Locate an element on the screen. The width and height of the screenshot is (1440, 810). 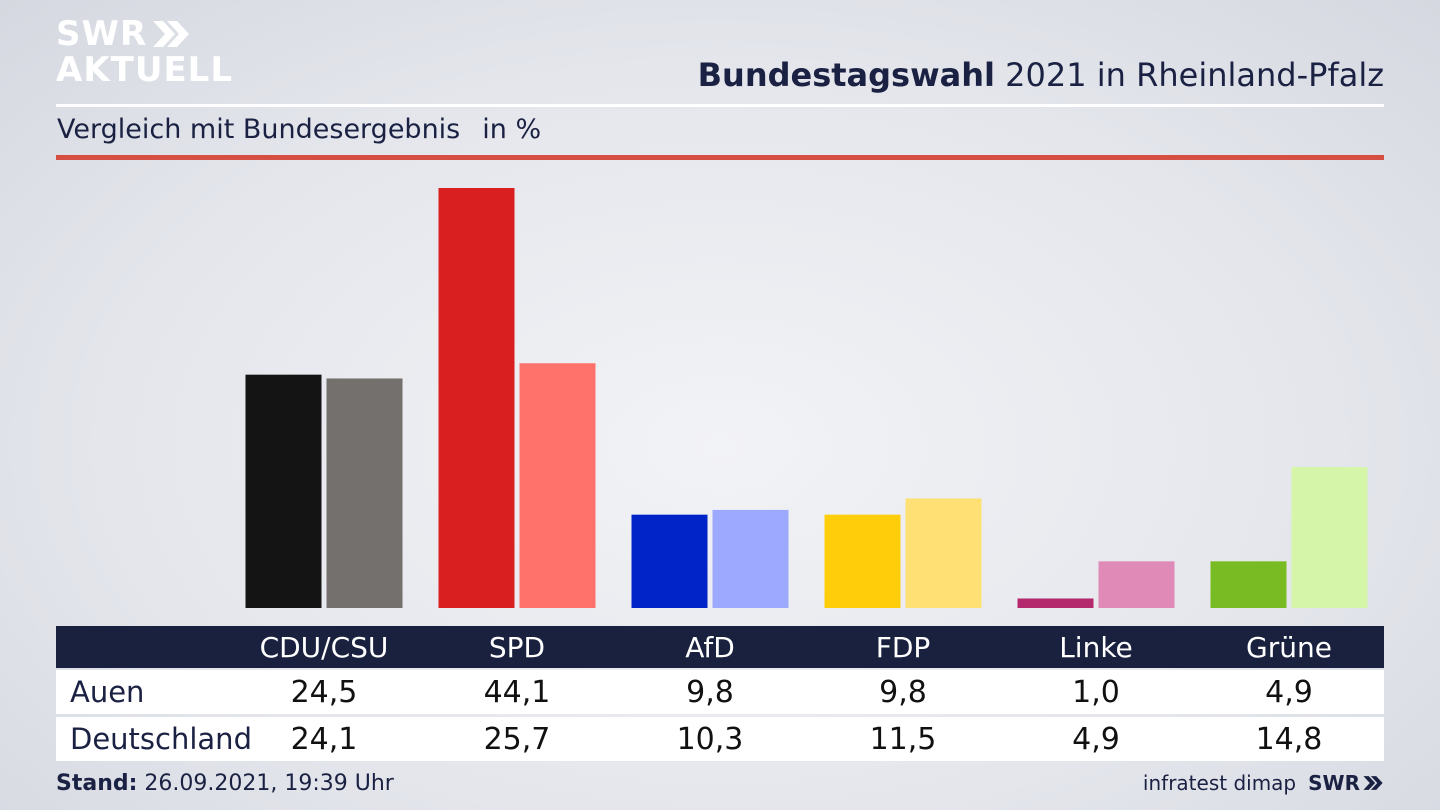
value-deutschland-linke: 4,9 is located at coordinates (1096, 739).